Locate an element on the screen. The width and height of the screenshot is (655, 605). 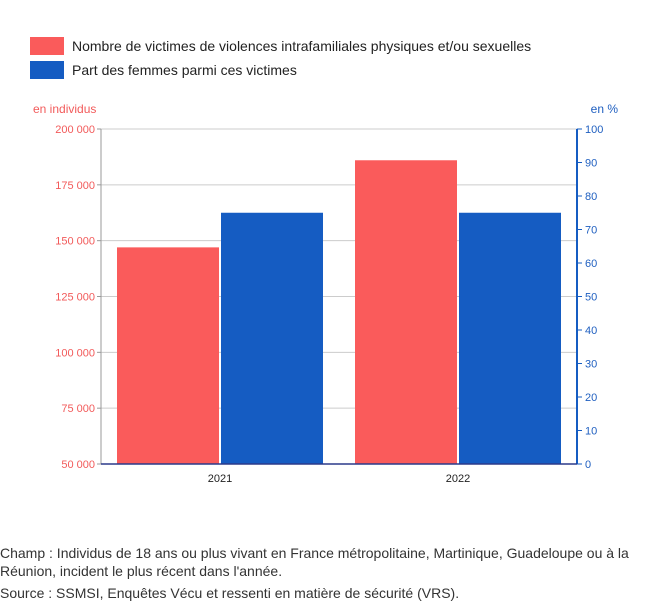
left-axis-tick-label: 75 000 is located at coordinates (78, 409).